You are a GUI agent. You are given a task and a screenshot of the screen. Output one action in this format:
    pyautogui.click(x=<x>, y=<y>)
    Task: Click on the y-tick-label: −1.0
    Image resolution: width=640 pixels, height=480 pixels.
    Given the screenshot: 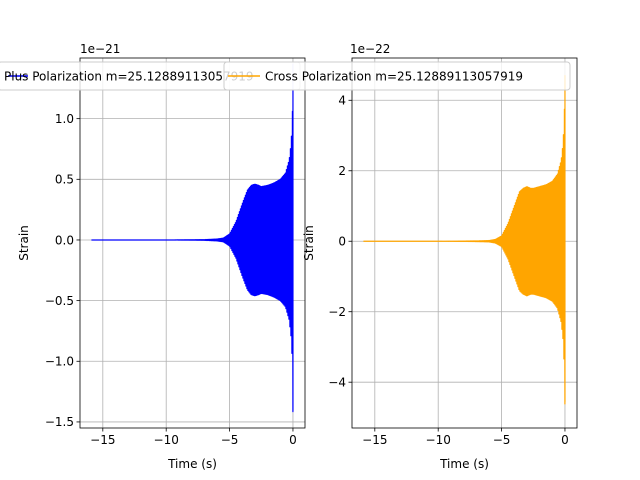 What is the action you would take?
    pyautogui.click(x=59, y=362)
    